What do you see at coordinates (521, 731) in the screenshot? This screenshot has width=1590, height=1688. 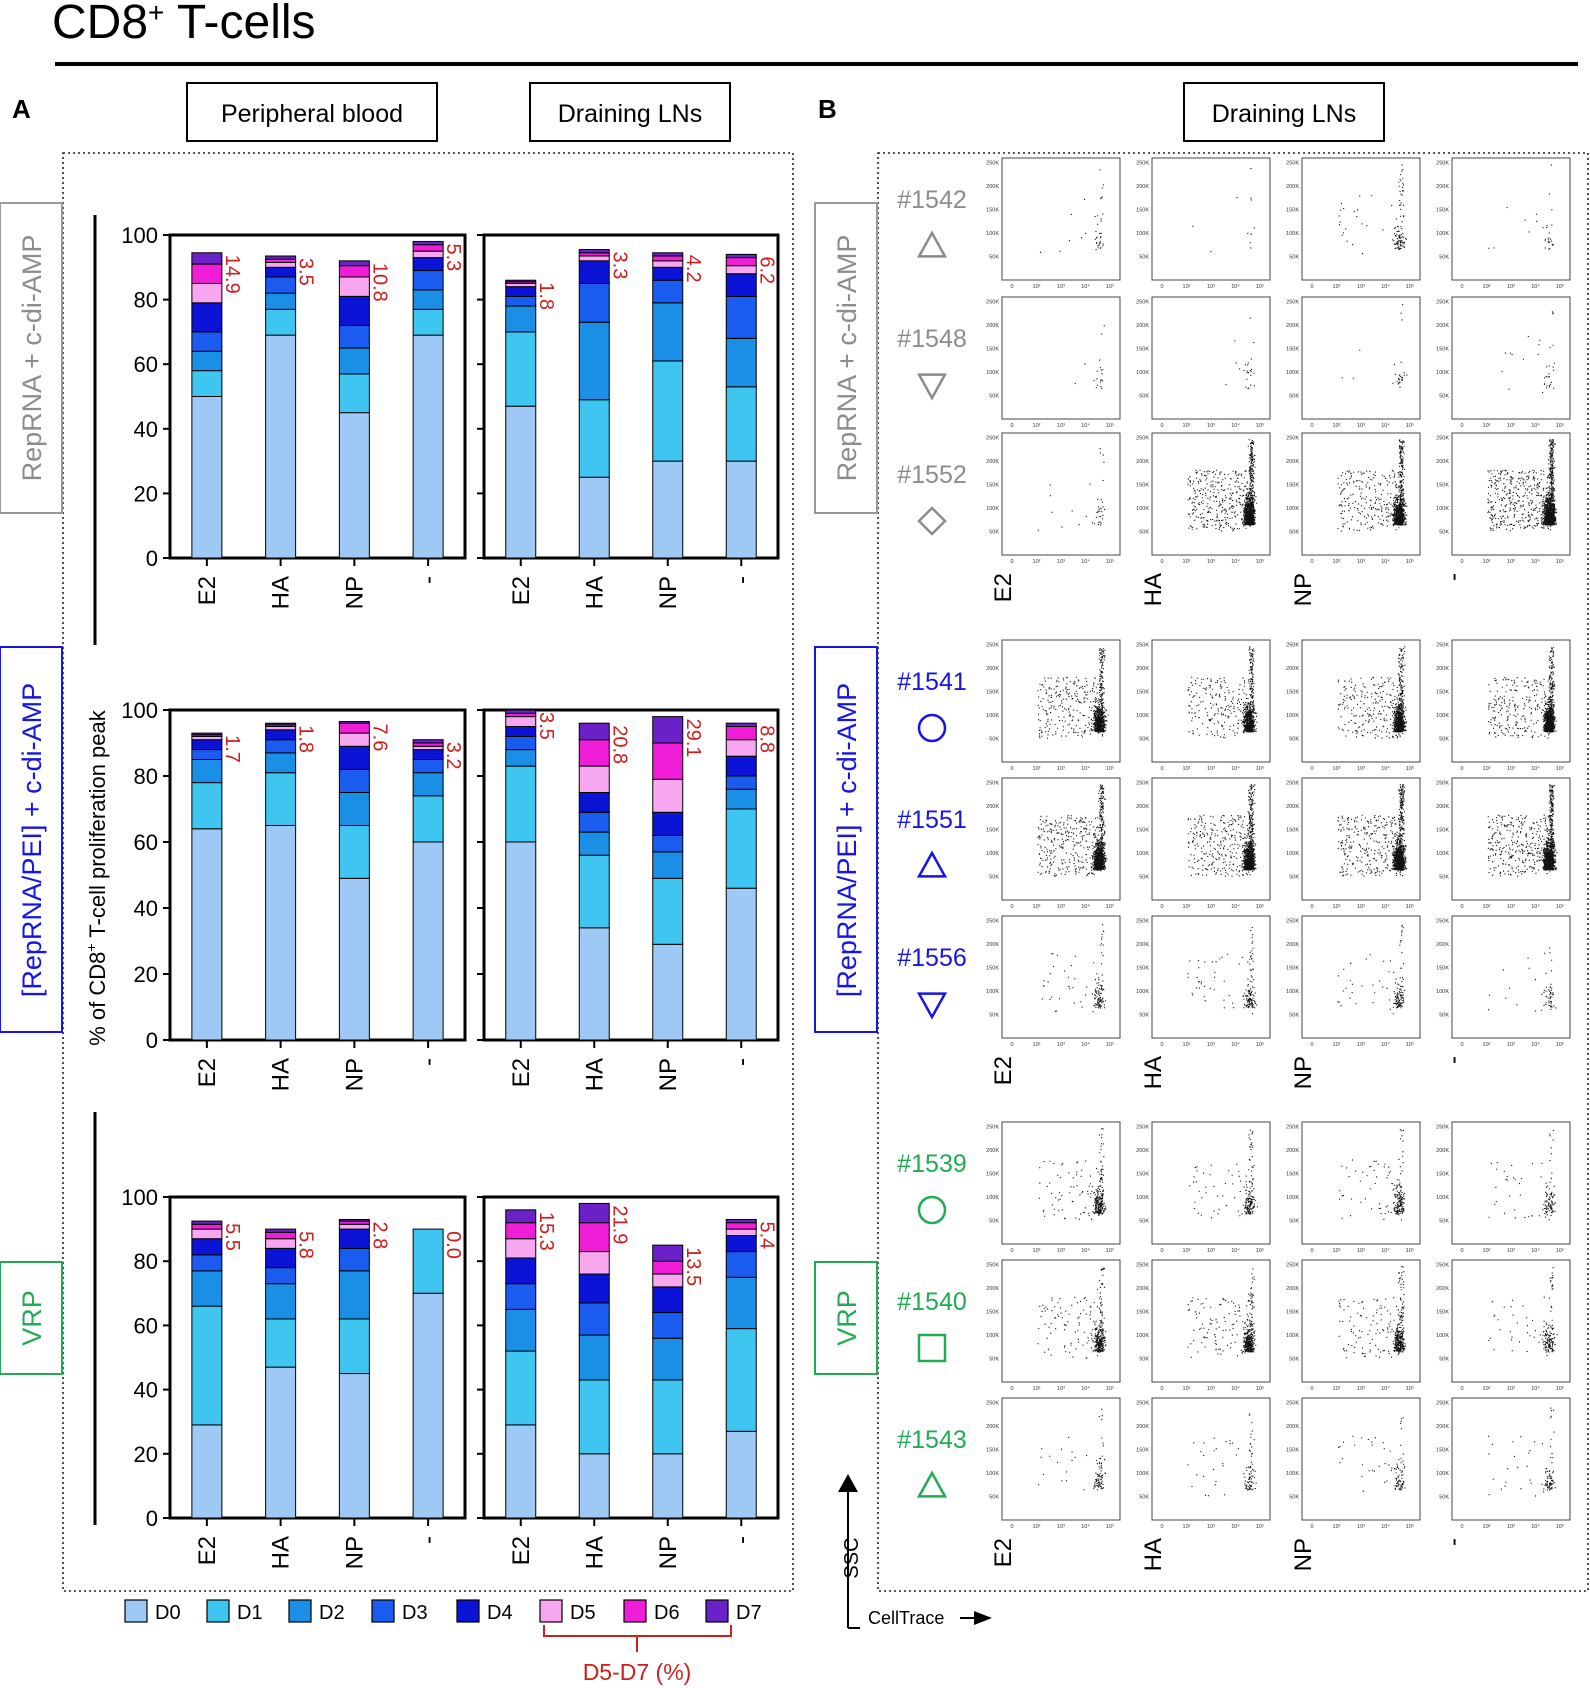 I see `bar-segment-D4` at bounding box center [521, 731].